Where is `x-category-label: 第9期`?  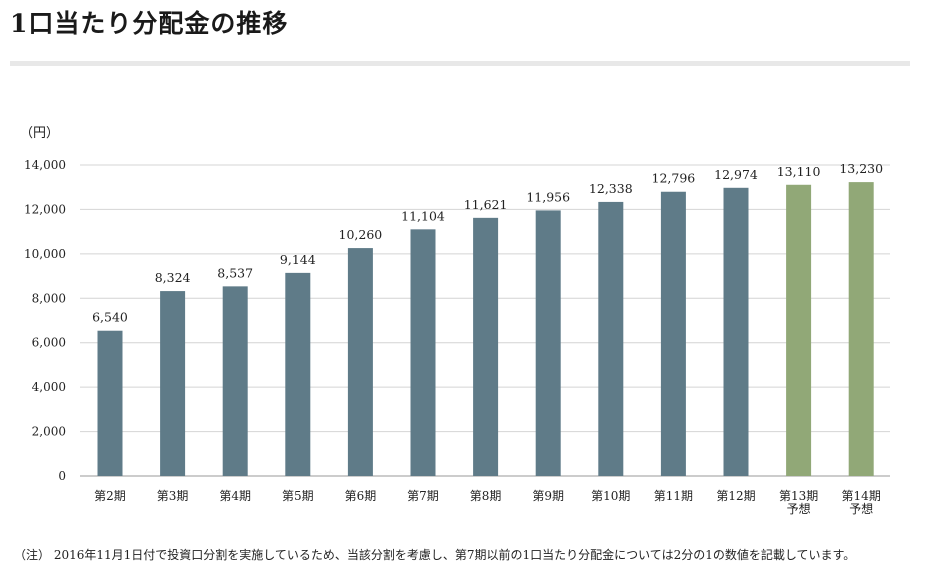 x-category-label: 第9期 is located at coordinates (548, 496).